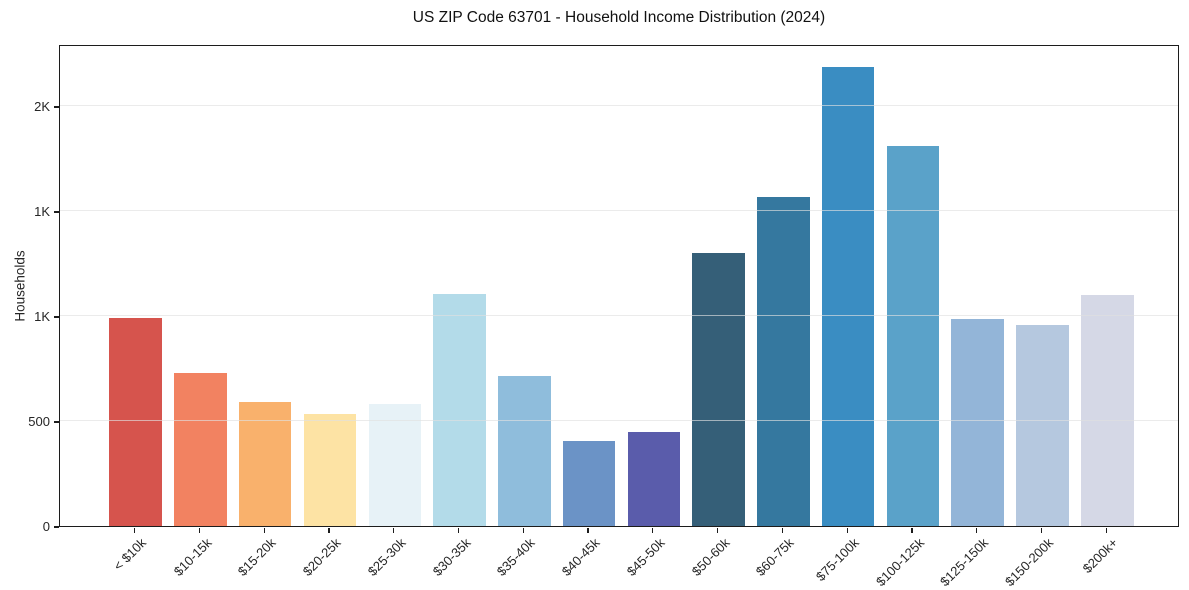  What do you see at coordinates (964, 562) in the screenshot?
I see `x-tick-label: $125-150k` at bounding box center [964, 562].